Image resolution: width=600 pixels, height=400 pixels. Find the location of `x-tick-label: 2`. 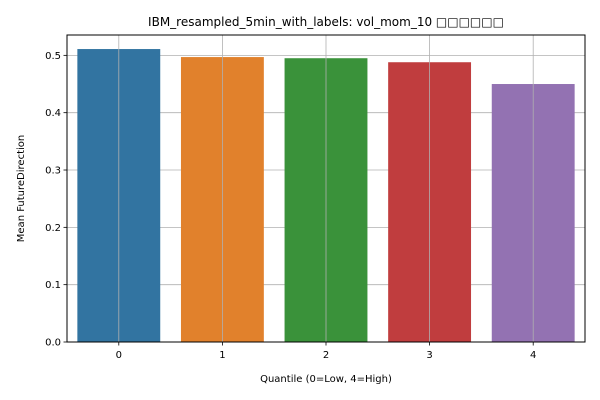

x-tick-label: 2 is located at coordinates (326, 355).